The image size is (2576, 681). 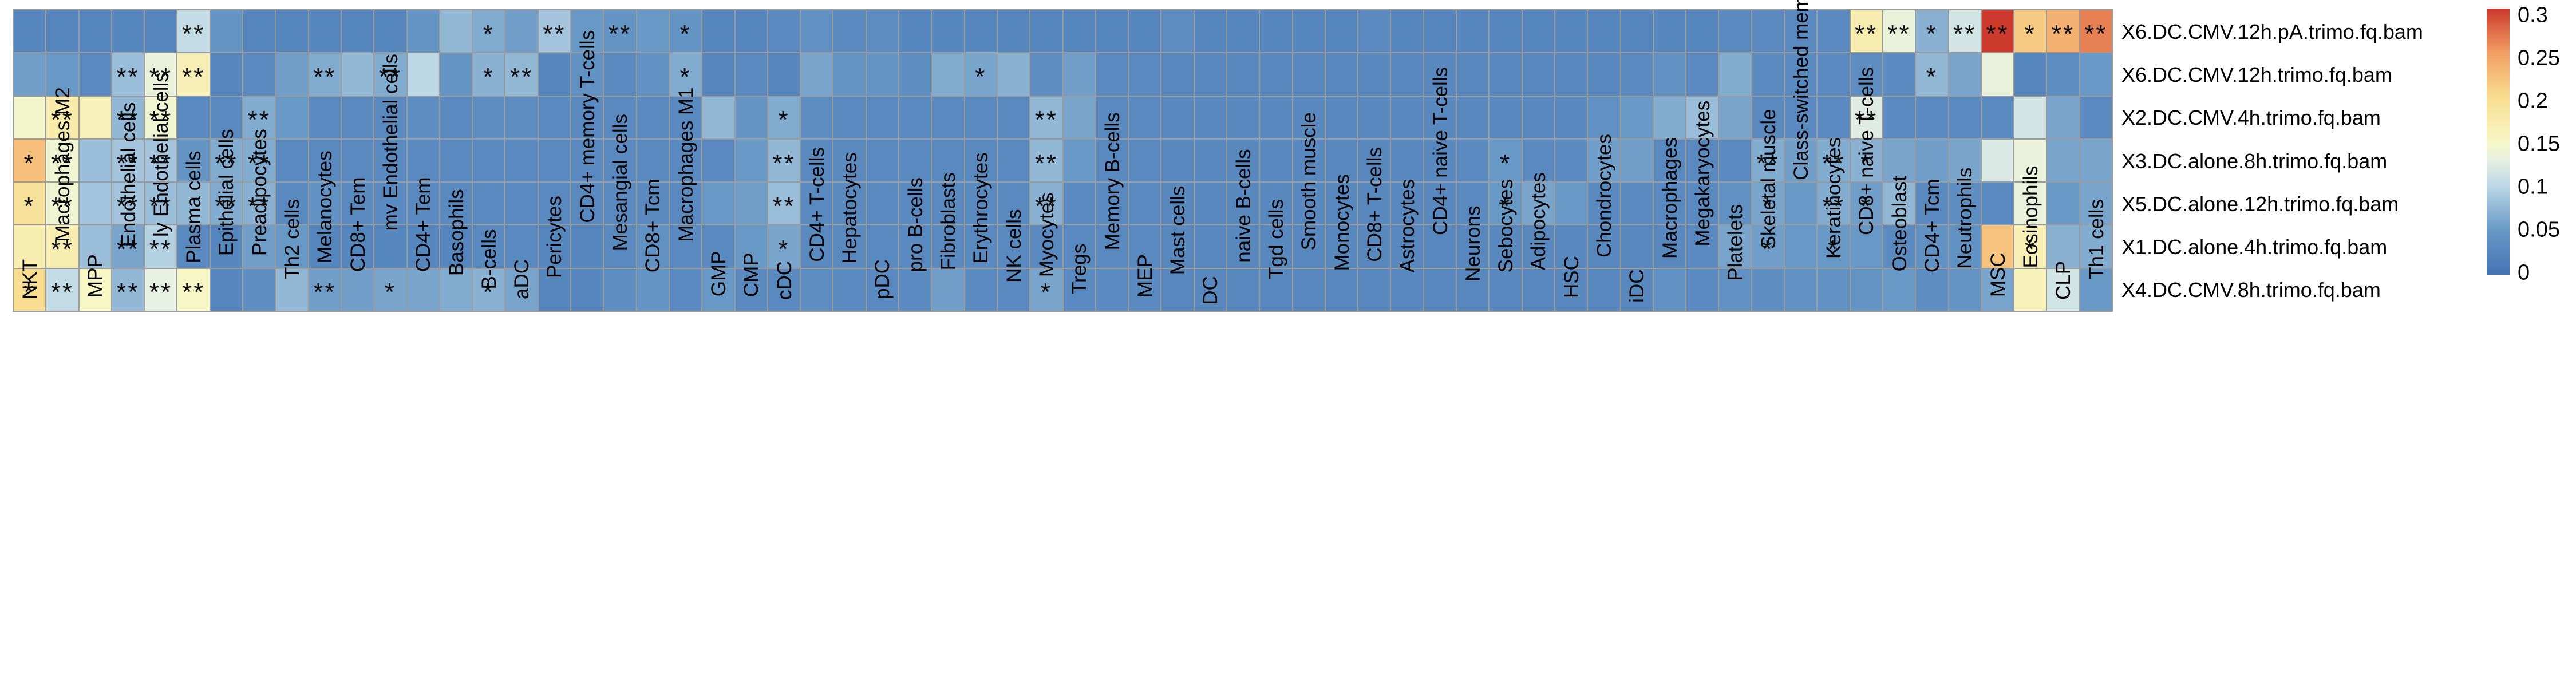 I want to click on colorbar-tick-label: 0.2, so click(x=2533, y=101).